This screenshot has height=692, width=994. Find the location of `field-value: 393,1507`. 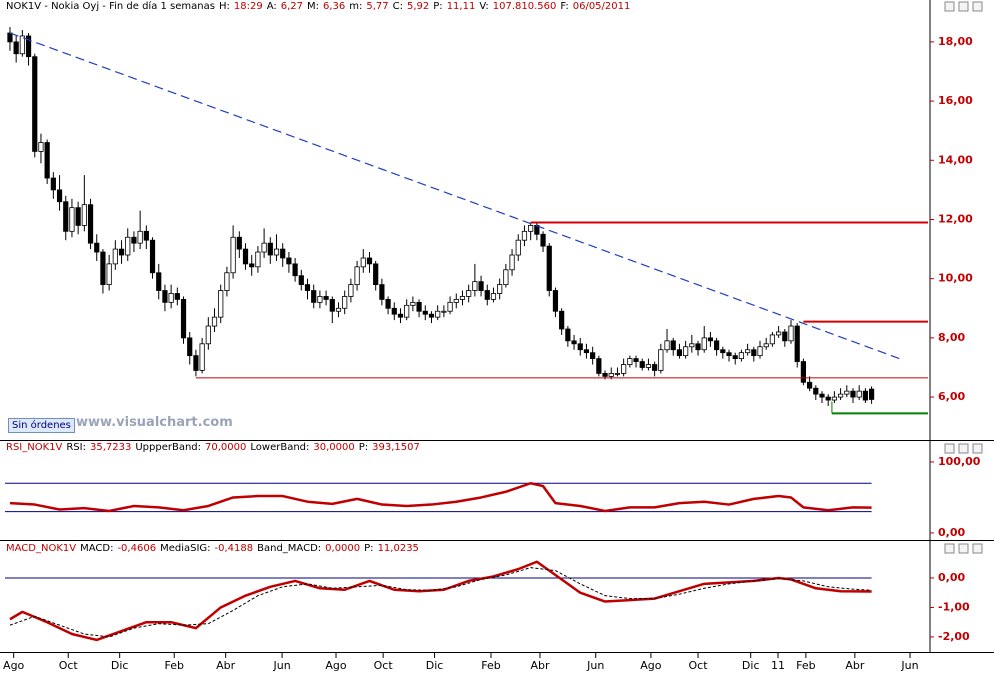

field-value: 393,1507 is located at coordinates (396, 447).